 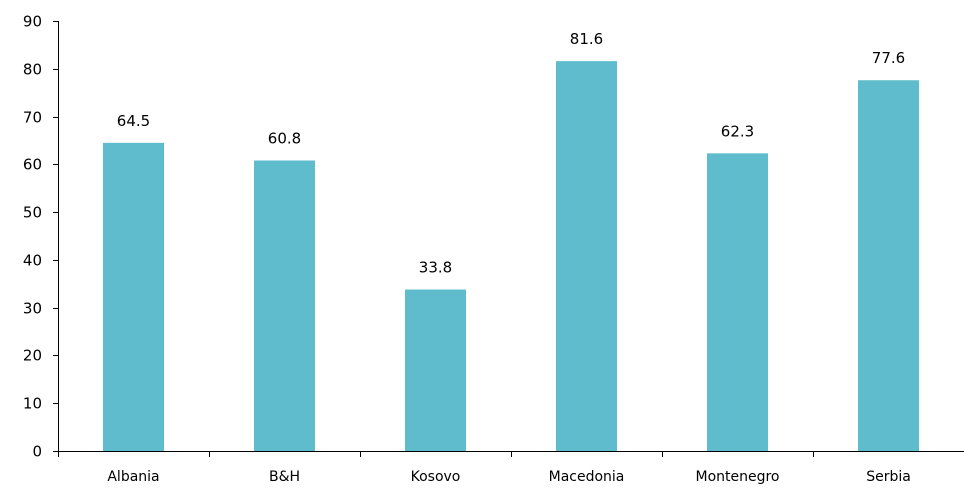 What do you see at coordinates (32, 70) in the screenshot?
I see `y-tick-label: 80` at bounding box center [32, 70].